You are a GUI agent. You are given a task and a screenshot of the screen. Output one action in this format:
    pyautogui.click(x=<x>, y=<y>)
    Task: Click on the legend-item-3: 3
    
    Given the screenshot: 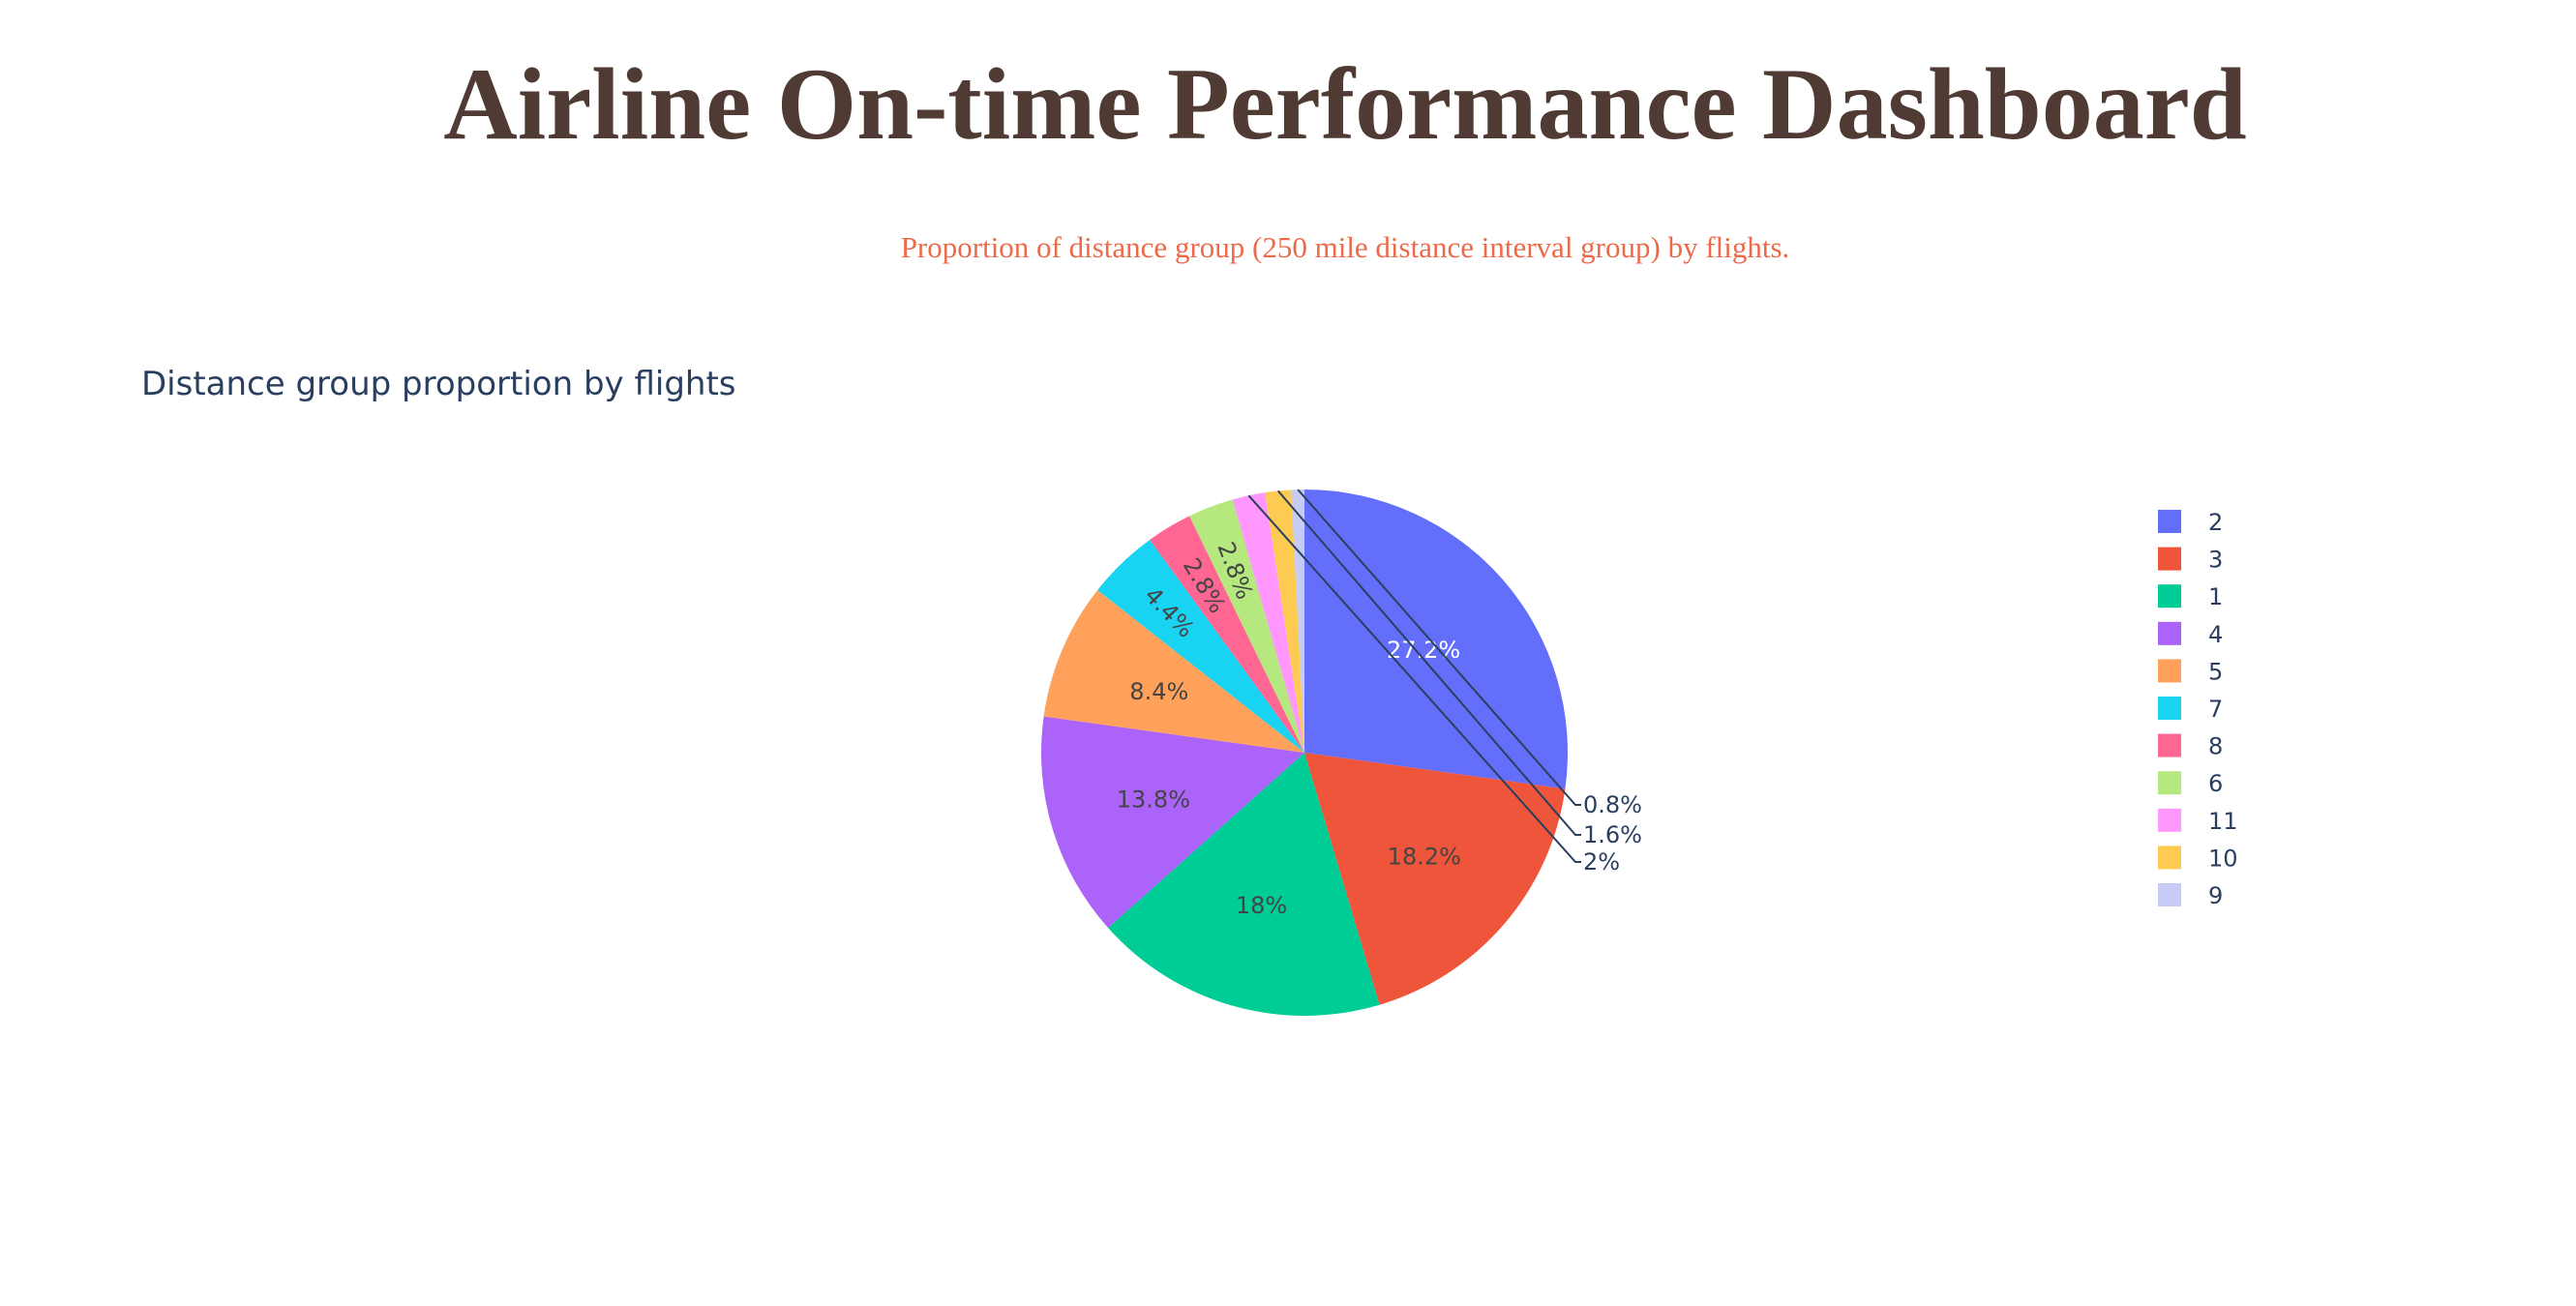 What is the action you would take?
    pyautogui.click(x=2190, y=560)
    